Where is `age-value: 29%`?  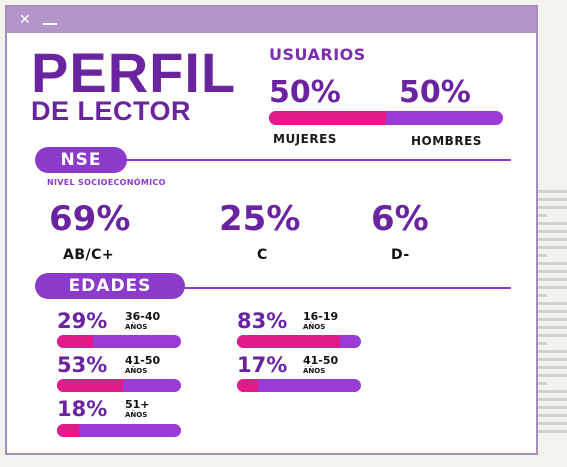
age-value: 29% is located at coordinates (82, 321).